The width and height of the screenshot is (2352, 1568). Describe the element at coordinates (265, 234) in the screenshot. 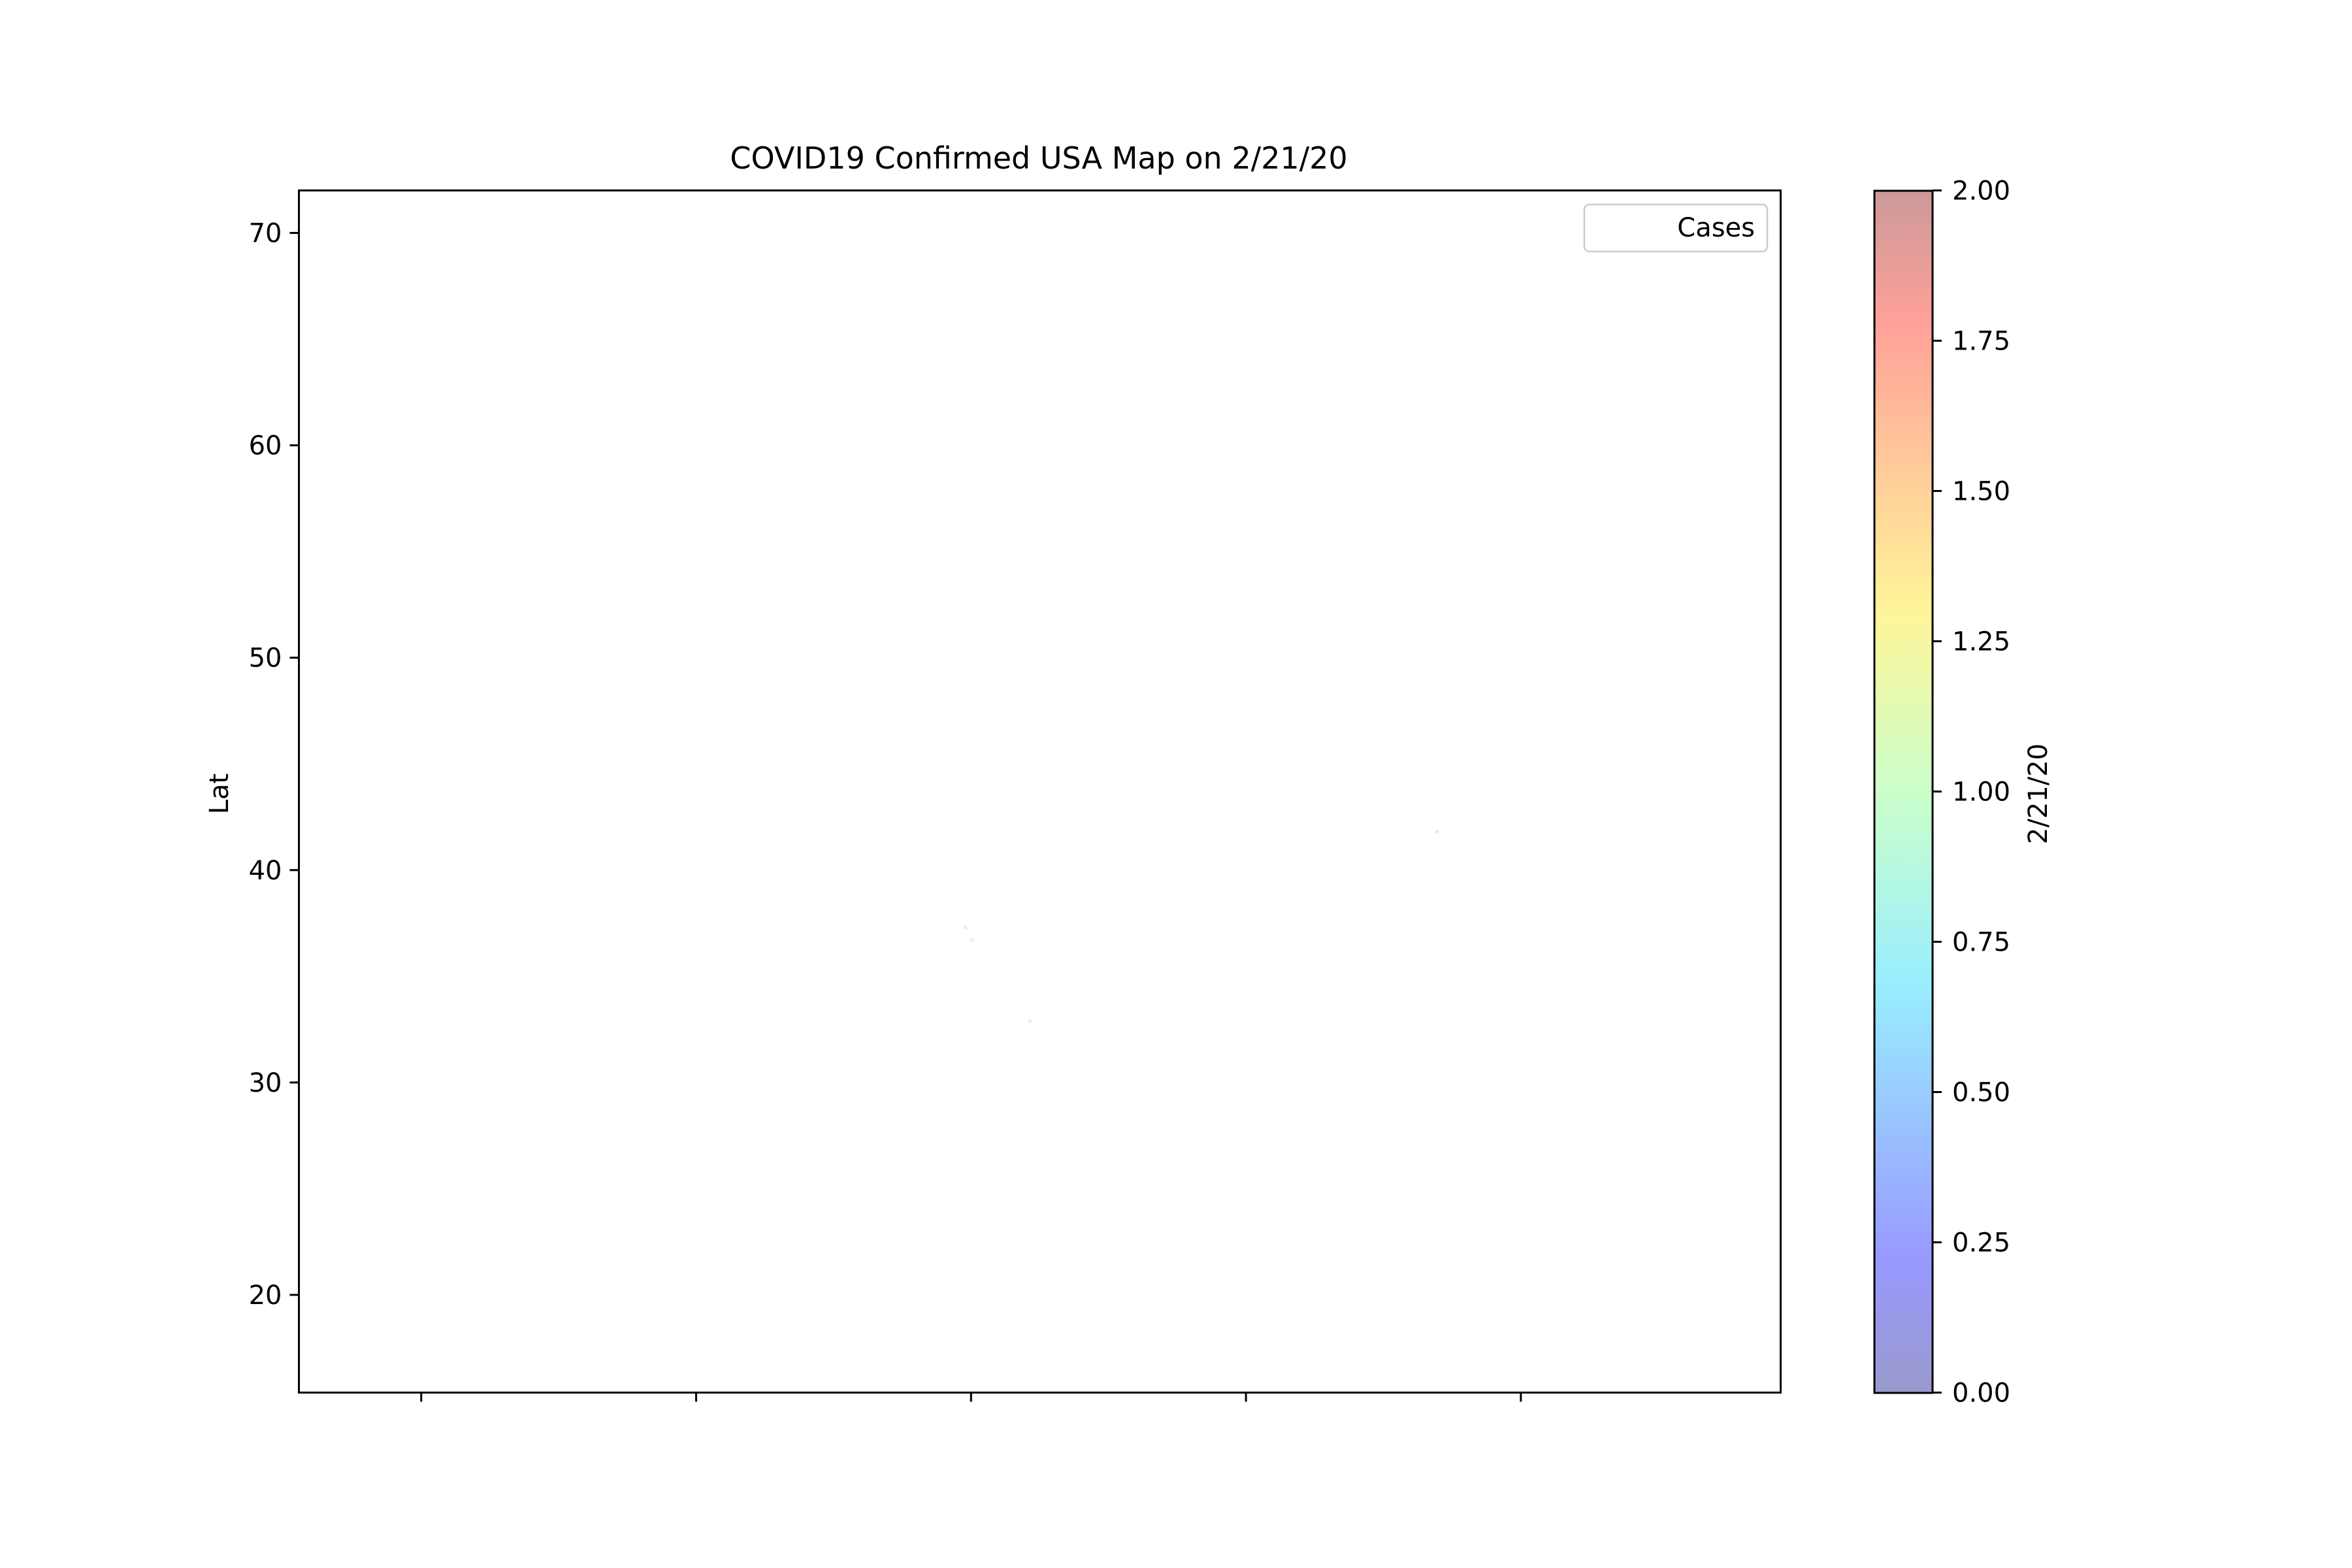

I see `y-tick-label: 70` at that location.